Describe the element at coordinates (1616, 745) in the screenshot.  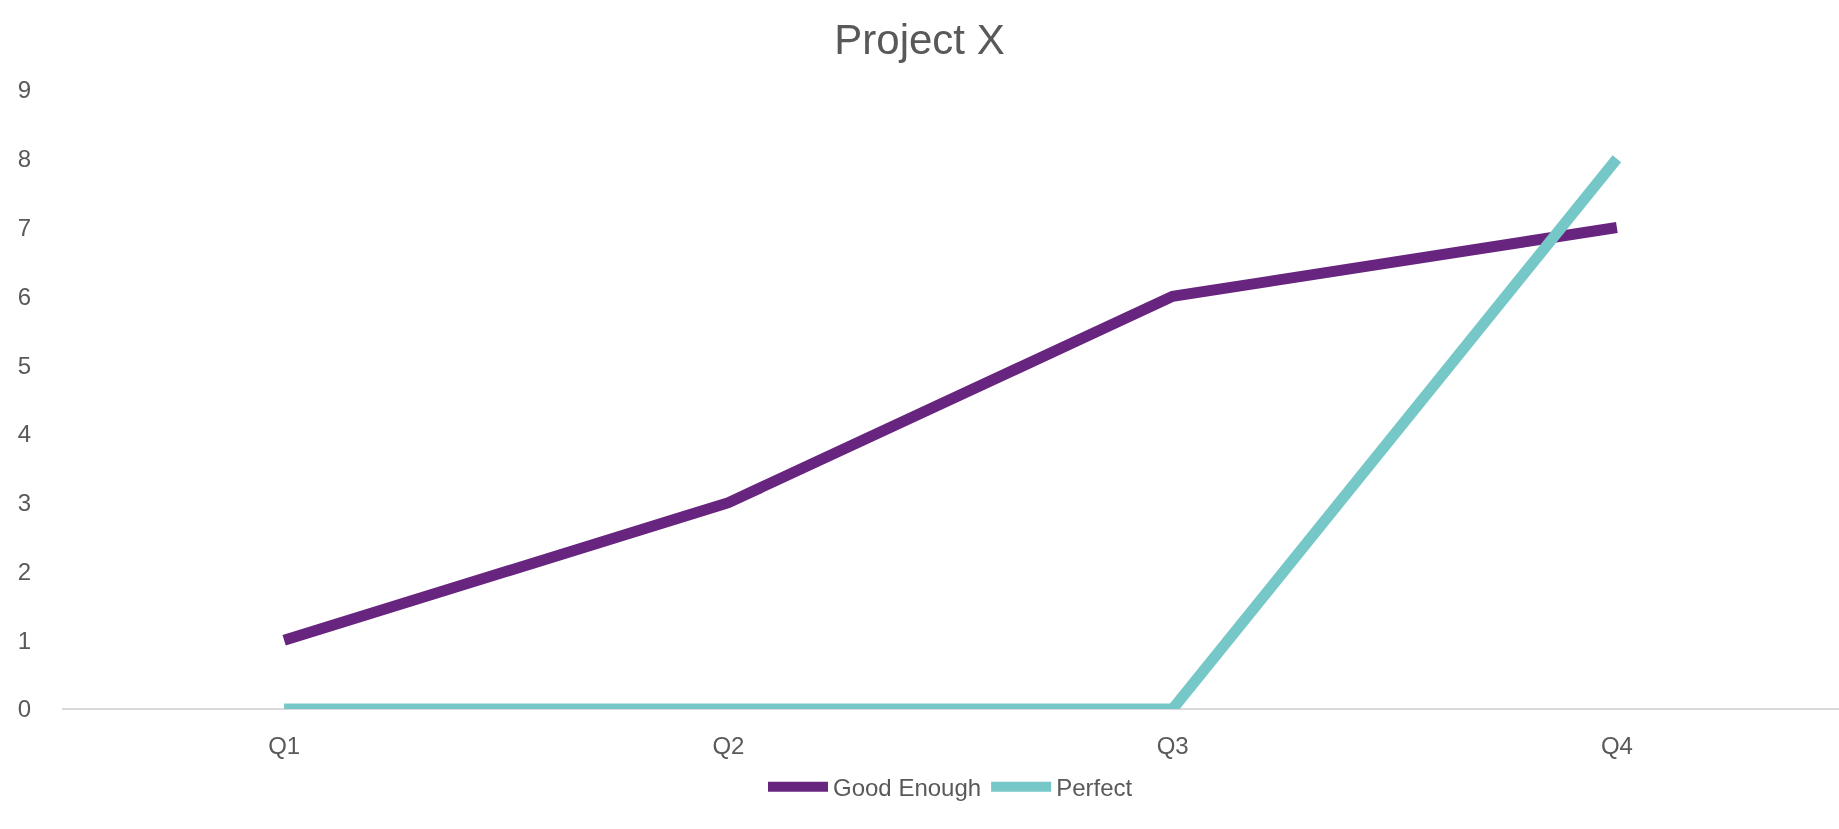
I see `x-tick-label: Q4` at that location.